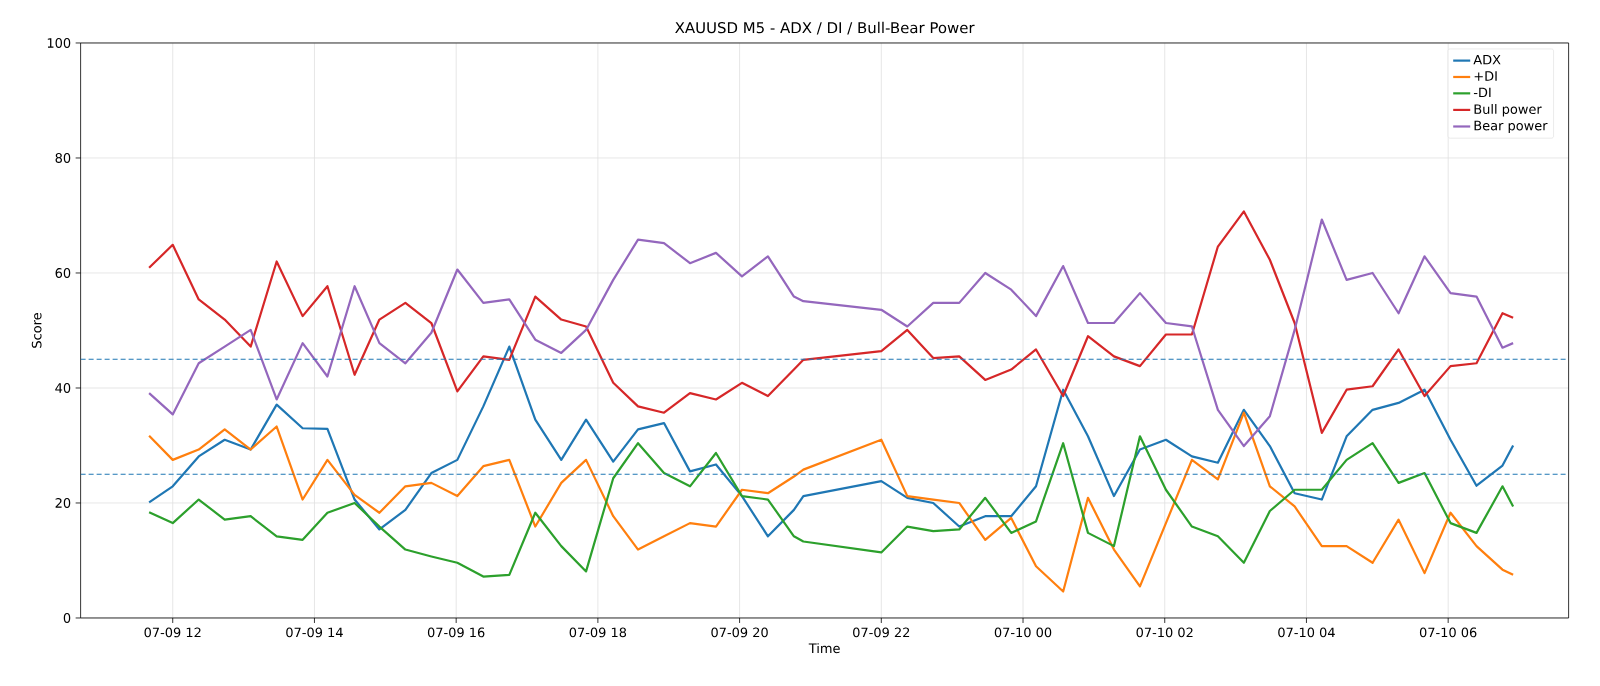 The image size is (1600, 686). What do you see at coordinates (172, 632) in the screenshot?
I see `x-tick-label: 07-09 12` at bounding box center [172, 632].